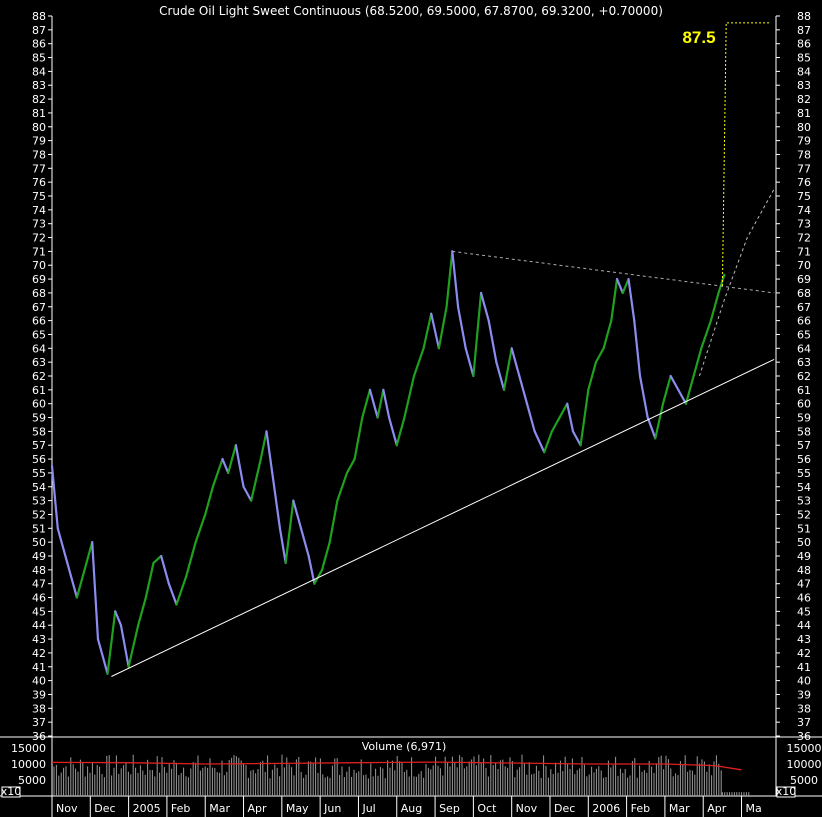 This screenshot has width=822, height=817. Describe the element at coordinates (804, 251) in the screenshot. I see `y-tick-label-right: 71` at that location.